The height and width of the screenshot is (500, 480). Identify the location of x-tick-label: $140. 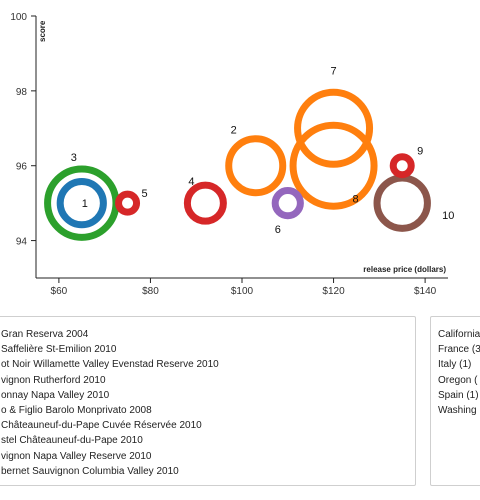
(425, 291).